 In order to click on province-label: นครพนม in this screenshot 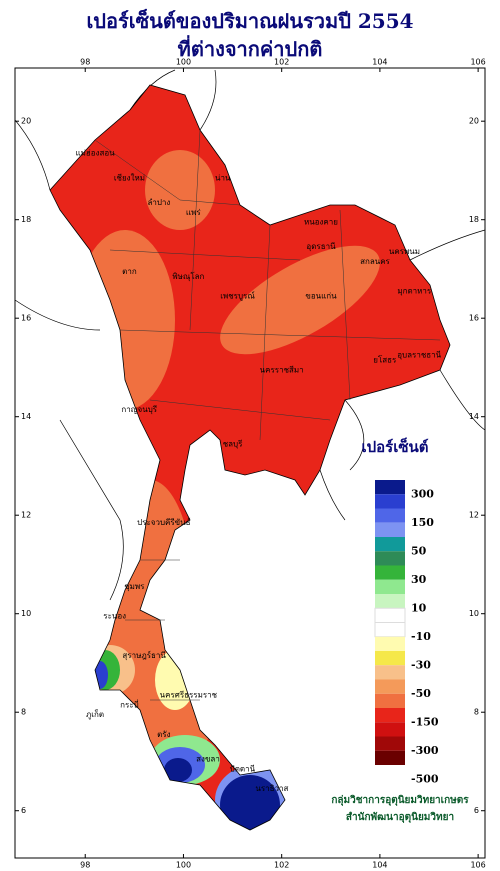, I will do `click(404, 251)`.